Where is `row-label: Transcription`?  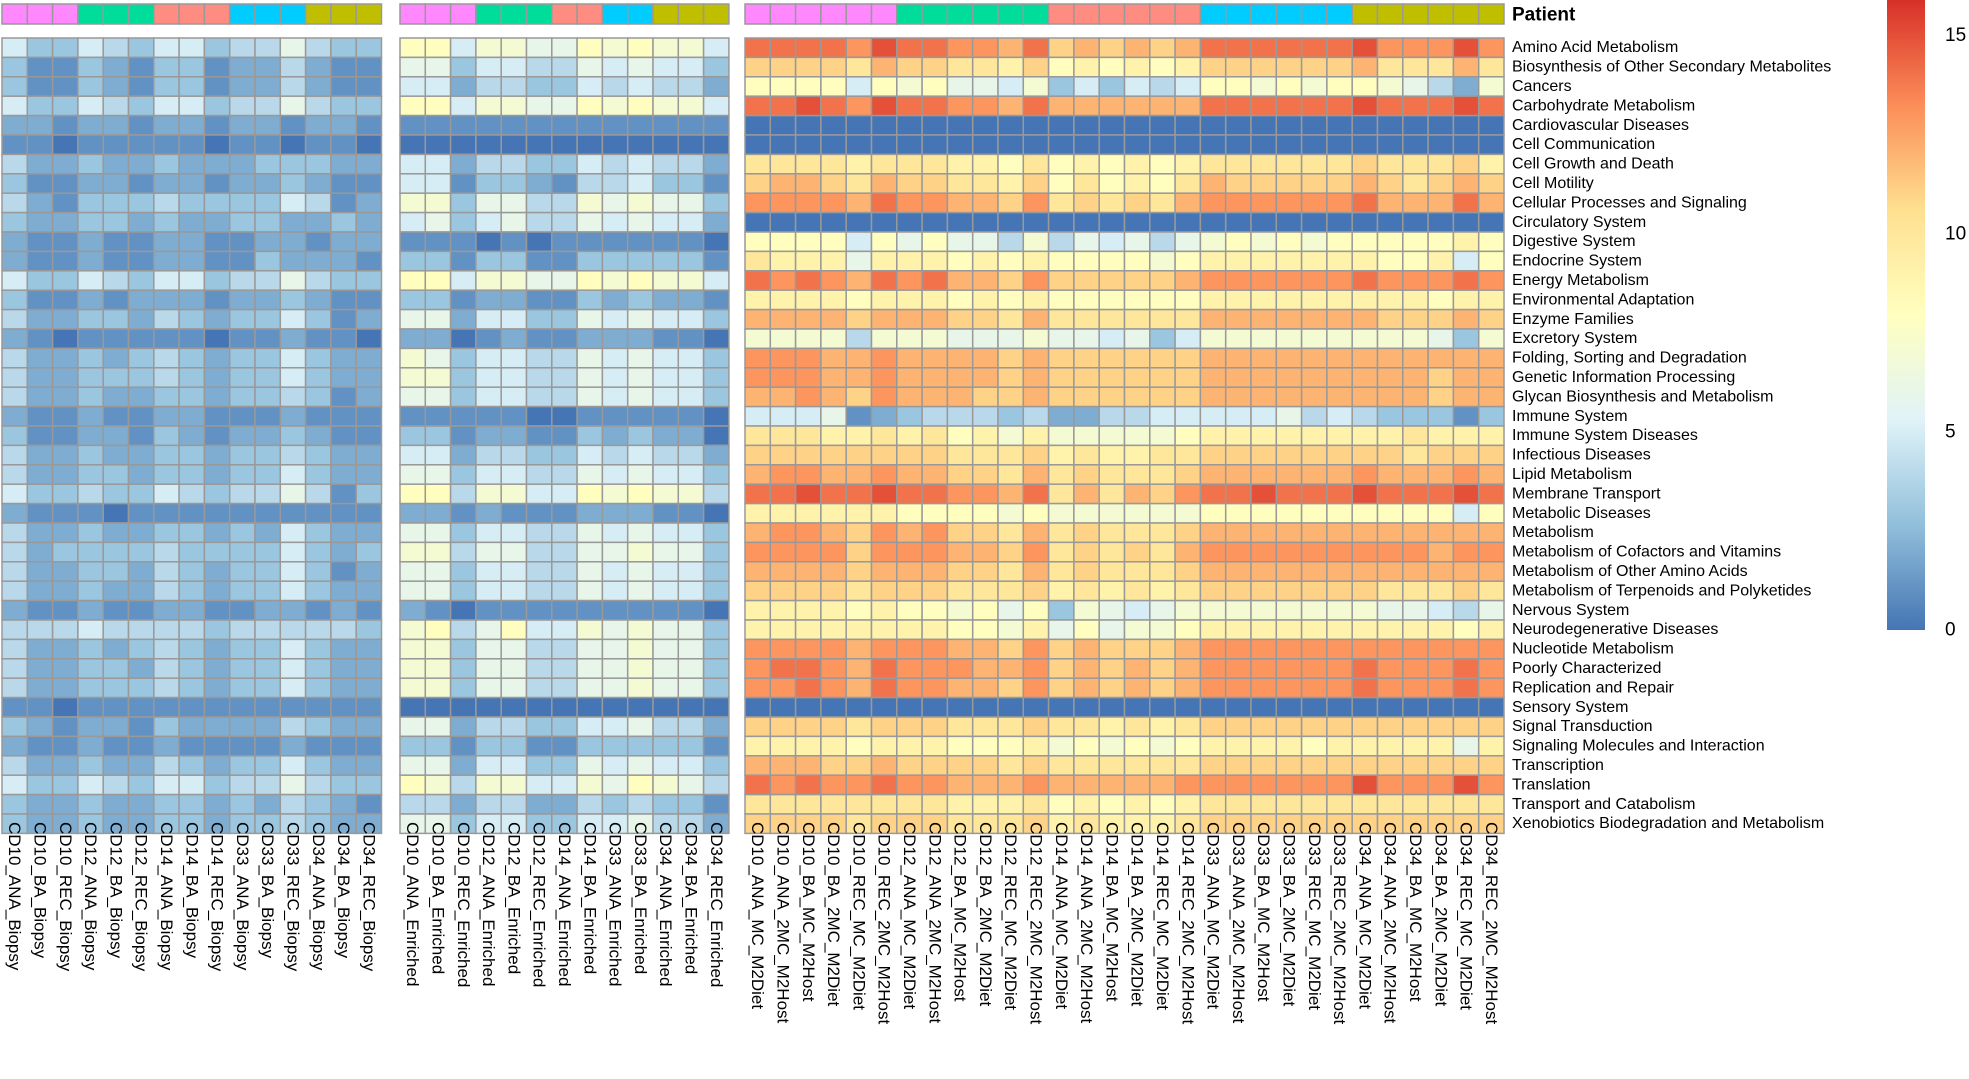
row-label: Transcription is located at coordinates (1558, 765).